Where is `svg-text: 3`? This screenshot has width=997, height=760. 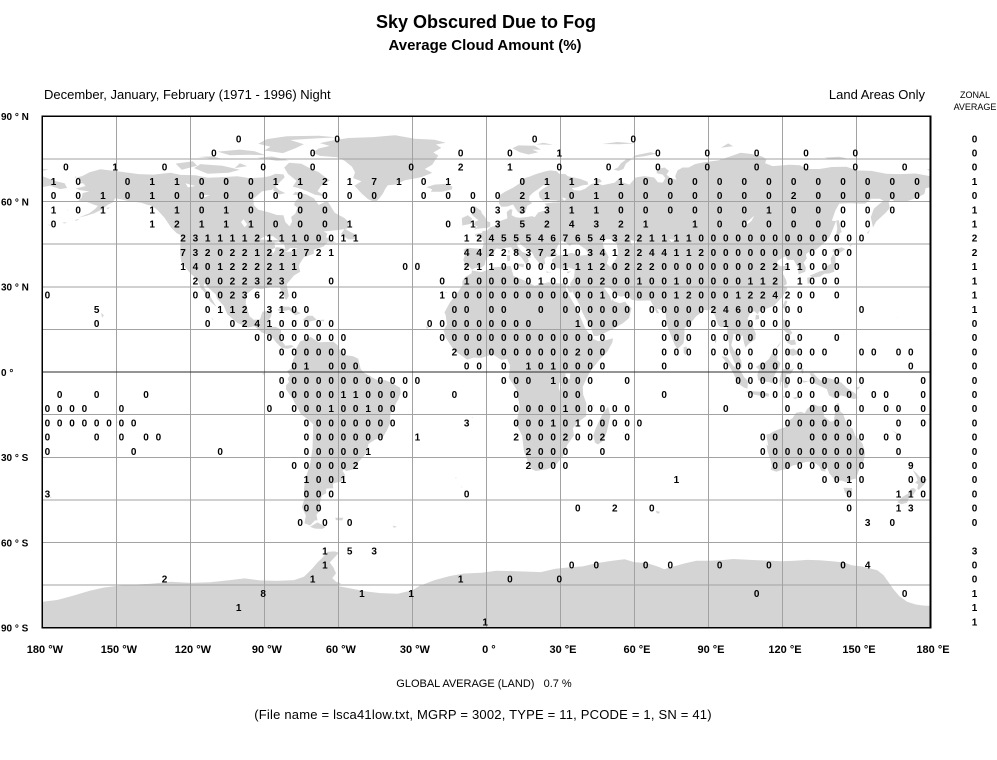 svg-text: 3 is located at coordinates (975, 551).